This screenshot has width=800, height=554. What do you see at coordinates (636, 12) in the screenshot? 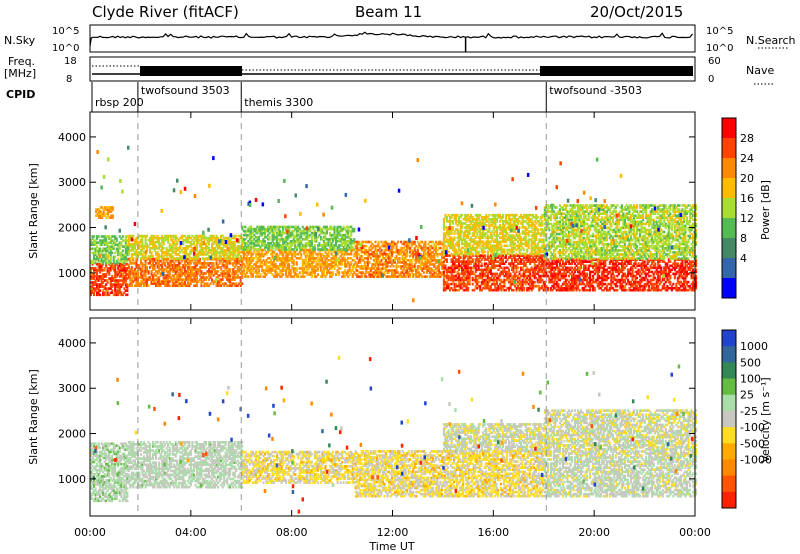
I see `date-title: 20/Oct/2015` at bounding box center [636, 12].